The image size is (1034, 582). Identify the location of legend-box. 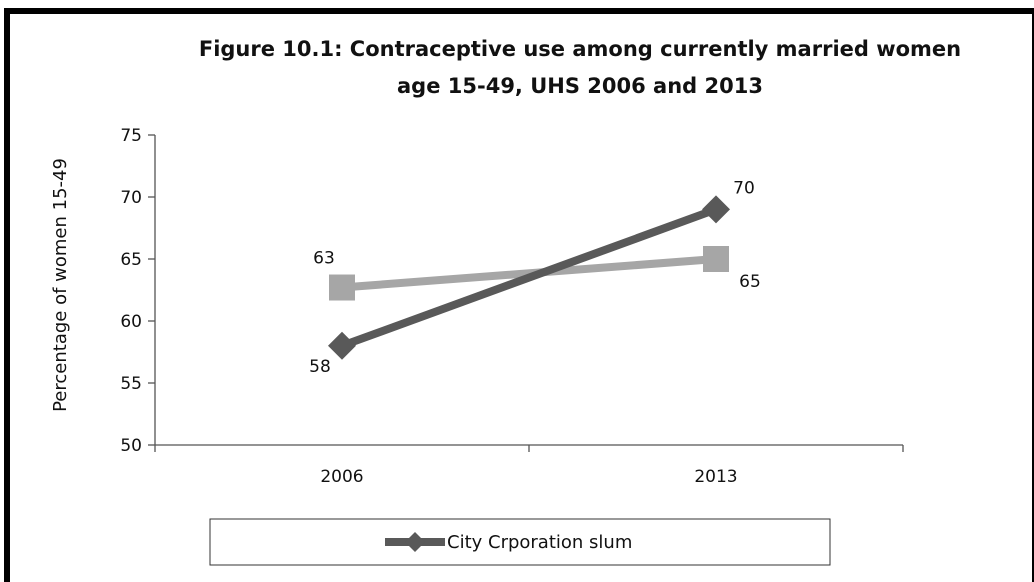
(520, 542).